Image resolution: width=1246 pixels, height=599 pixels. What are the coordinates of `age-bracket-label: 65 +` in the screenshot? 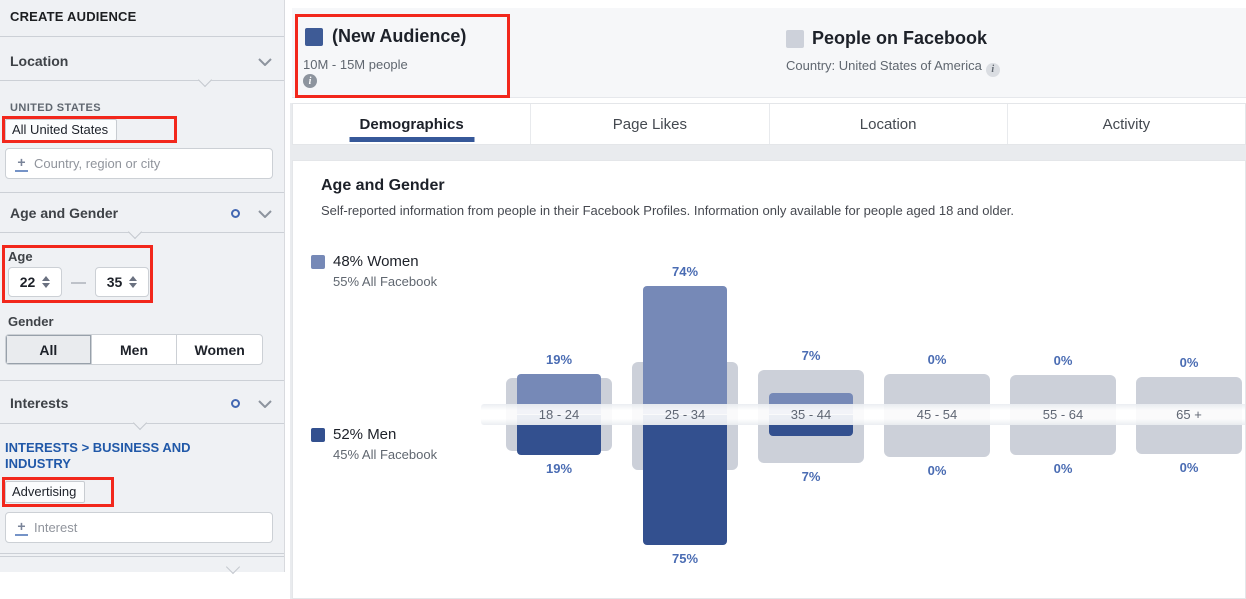 It's located at (1189, 414).